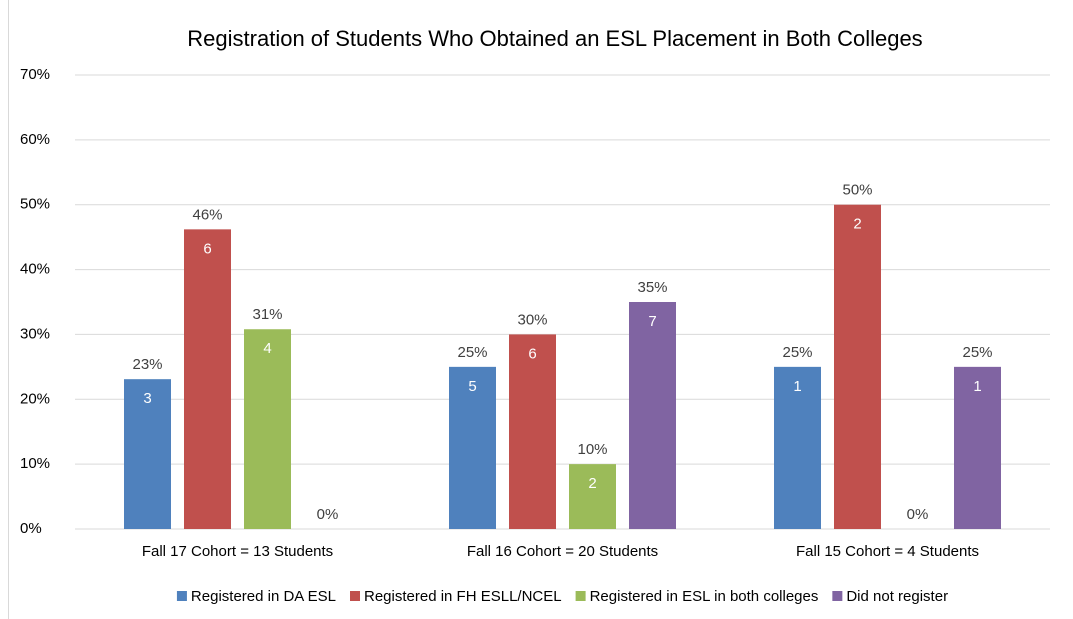 This screenshot has height=619, width=1073. What do you see at coordinates (147, 364) in the screenshot?
I see `value-label: 23%` at bounding box center [147, 364].